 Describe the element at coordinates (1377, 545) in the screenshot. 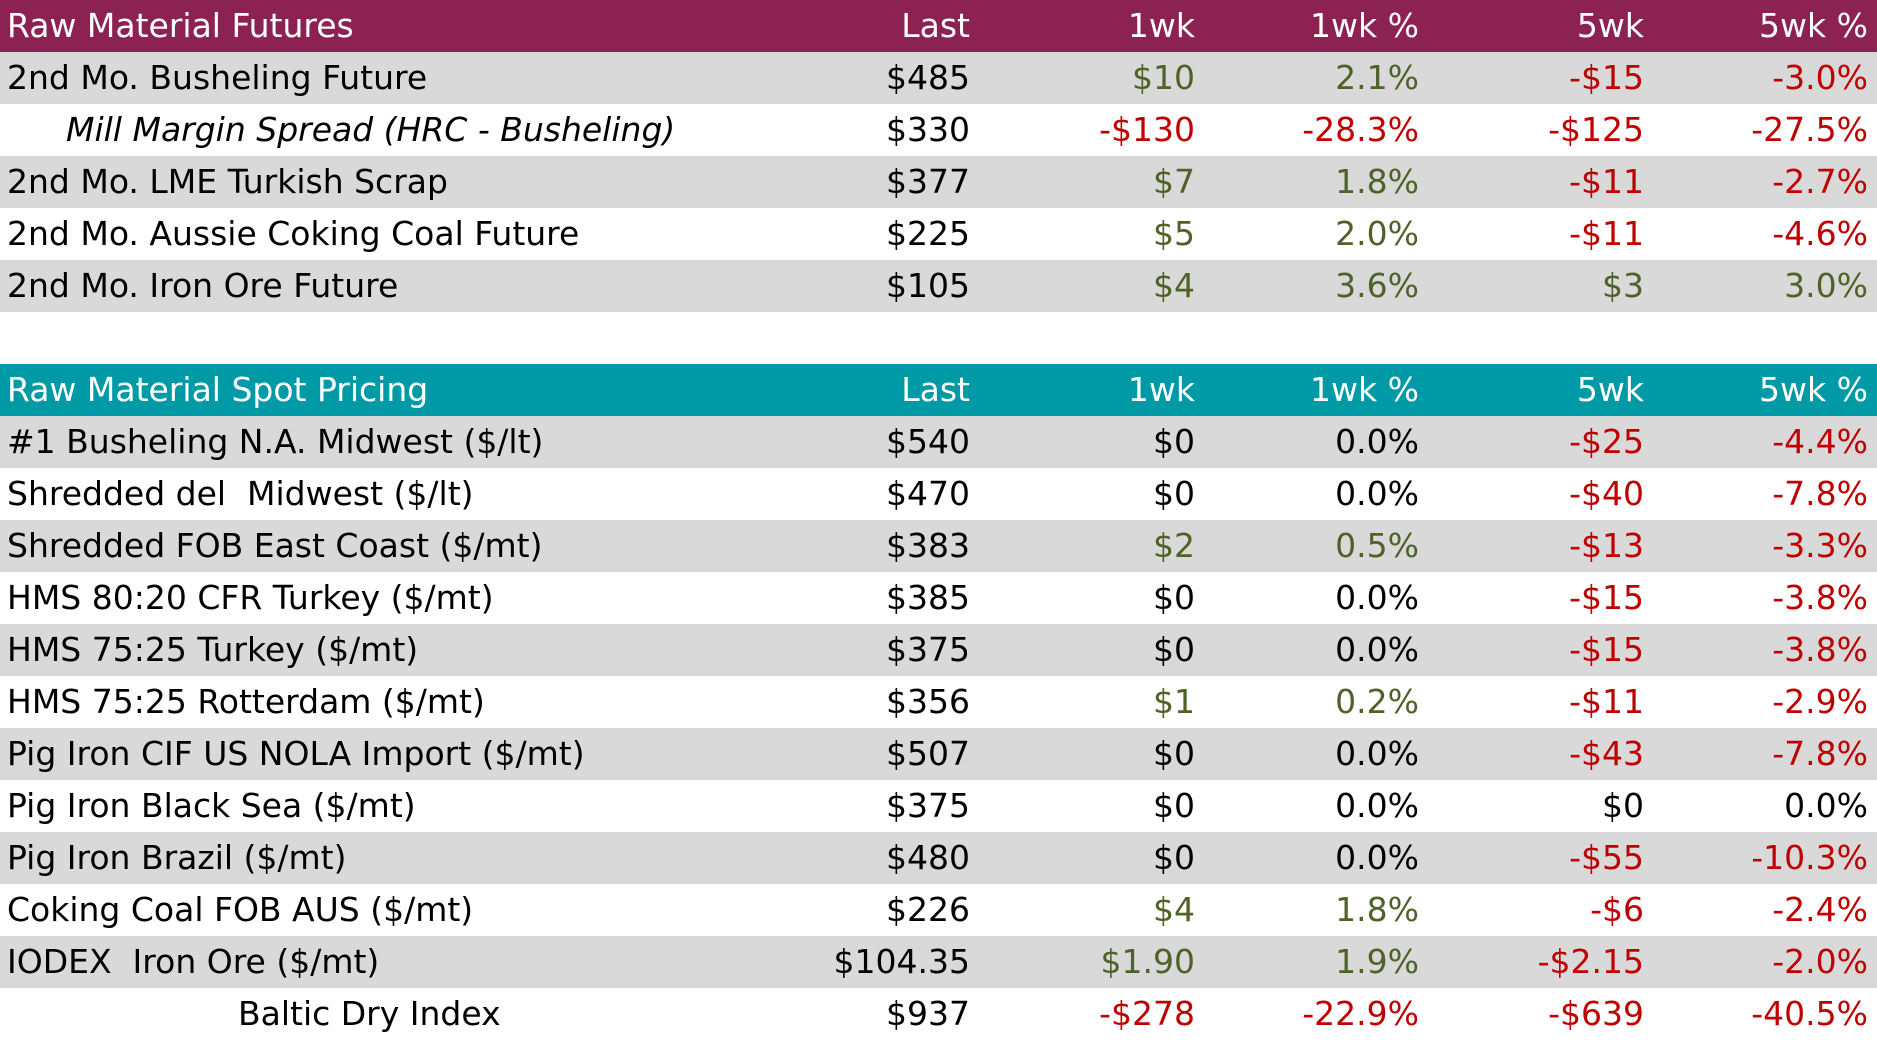

I see `change-1wk-pct: 0.5%` at that location.